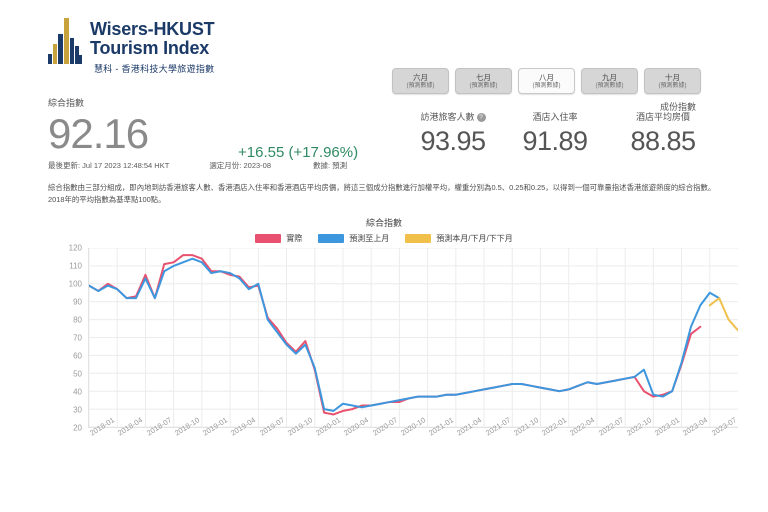  I want to click on series-line-forecast_future, so click(724, 314).